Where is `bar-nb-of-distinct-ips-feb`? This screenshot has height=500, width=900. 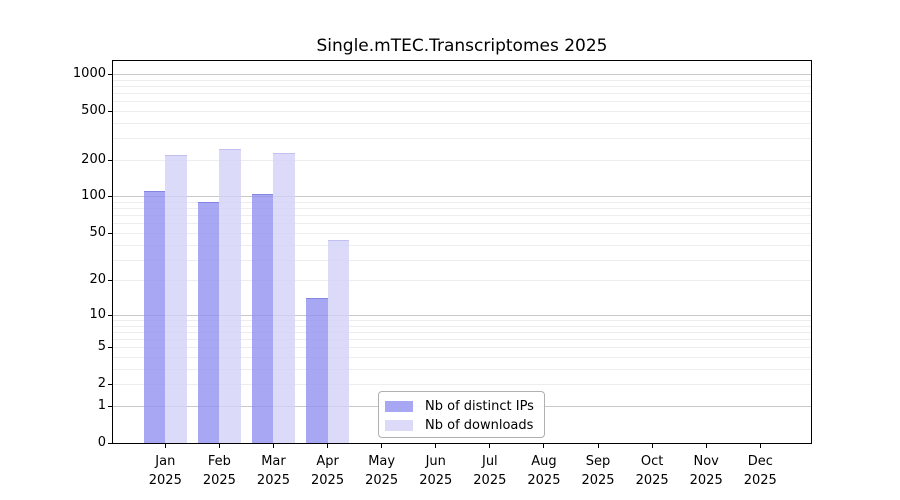 bar-nb-of-distinct-ips-feb is located at coordinates (208, 322).